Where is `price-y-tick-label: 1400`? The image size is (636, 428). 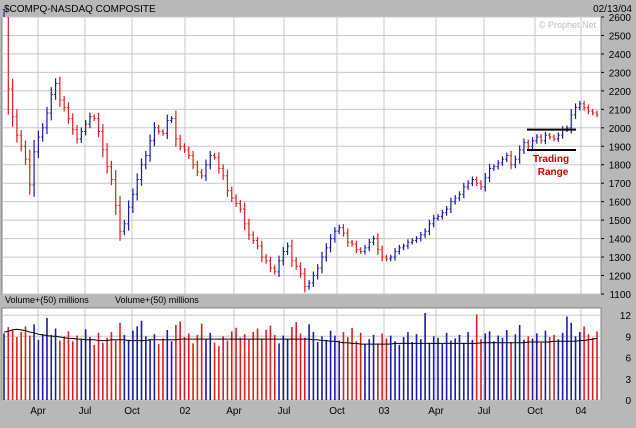 price-y-tick-label: 1400 is located at coordinates (620, 240).